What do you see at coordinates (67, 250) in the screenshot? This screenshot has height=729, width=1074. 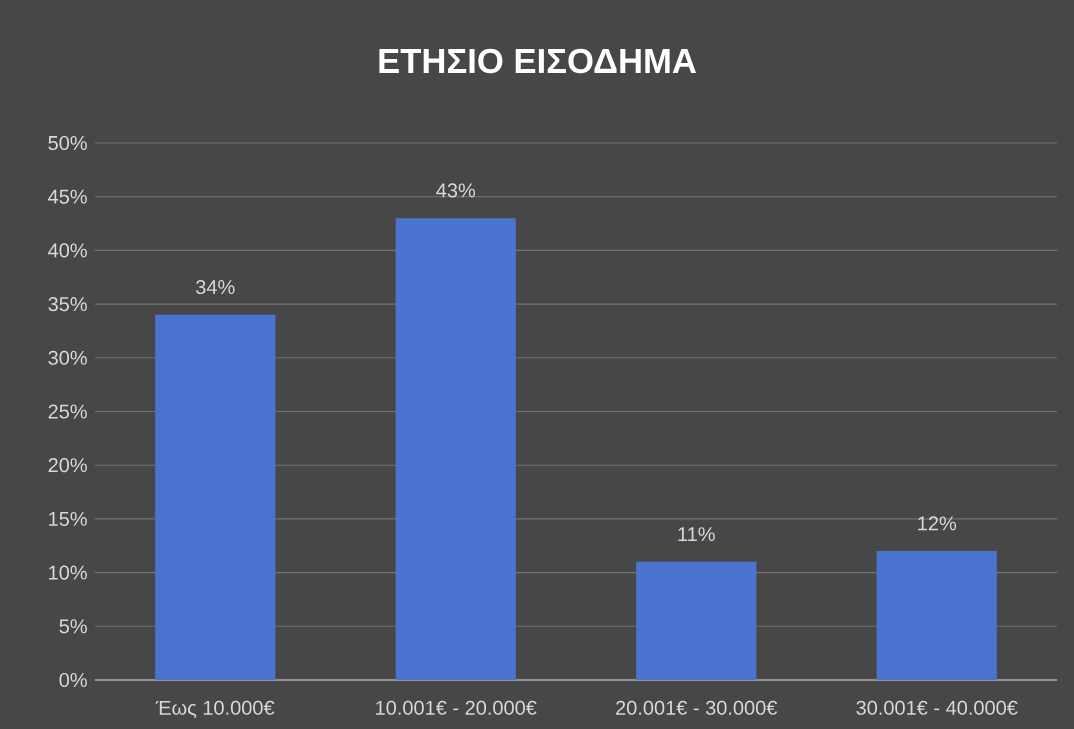 I see `y-tick-label: 40%` at bounding box center [67, 250].